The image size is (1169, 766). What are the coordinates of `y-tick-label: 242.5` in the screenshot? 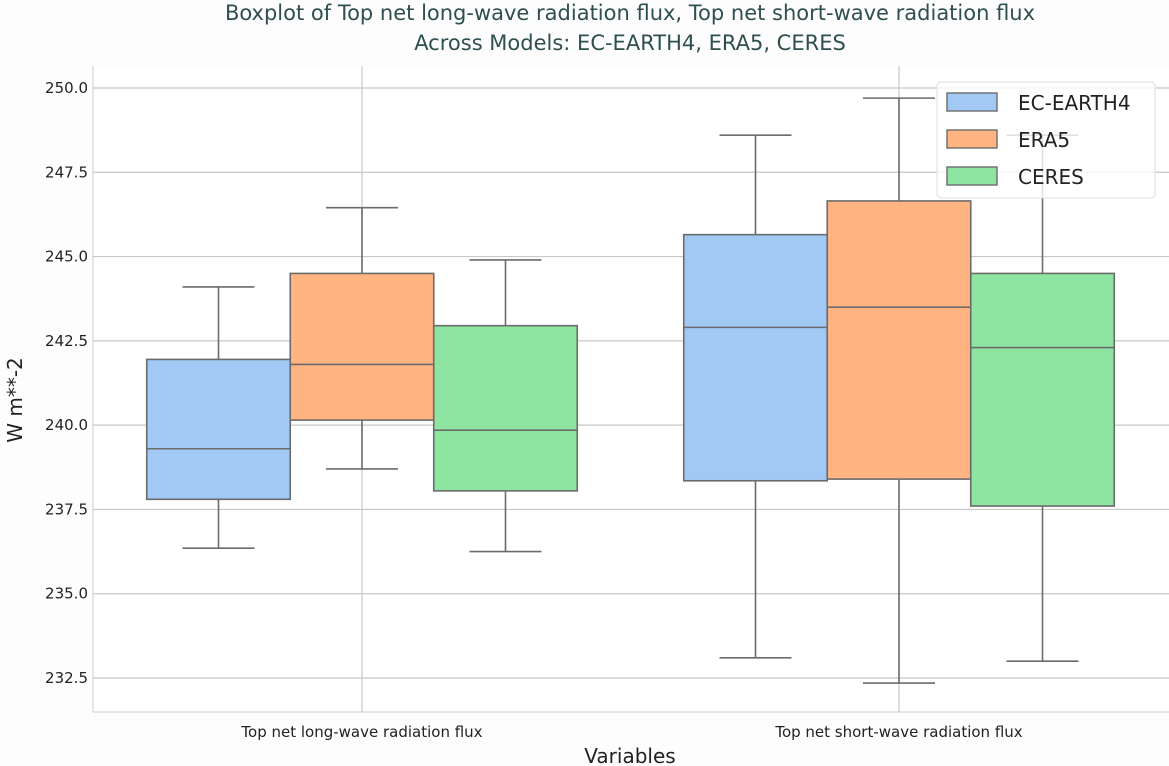 It's located at (66, 341).